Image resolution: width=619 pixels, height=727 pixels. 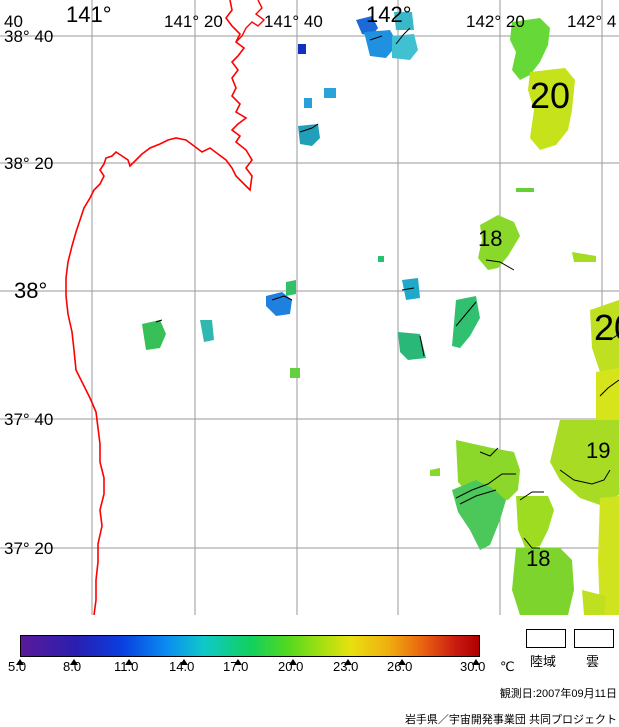 I want to click on lon-label-141-40: 141° 40, so click(x=293, y=21).